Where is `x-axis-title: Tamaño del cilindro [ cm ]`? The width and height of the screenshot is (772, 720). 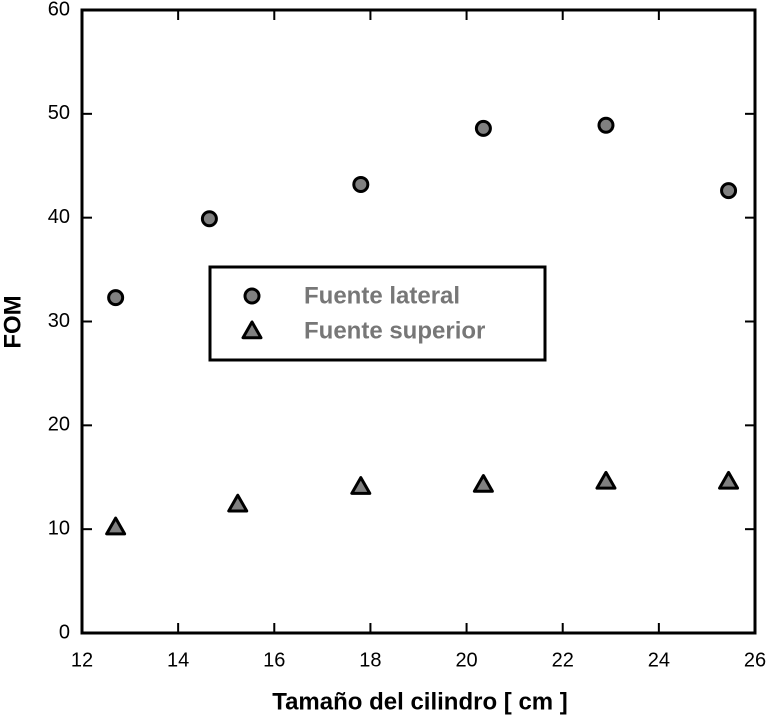 x-axis-title: Tamaño del cilindro [ cm ] is located at coordinates (420, 701).